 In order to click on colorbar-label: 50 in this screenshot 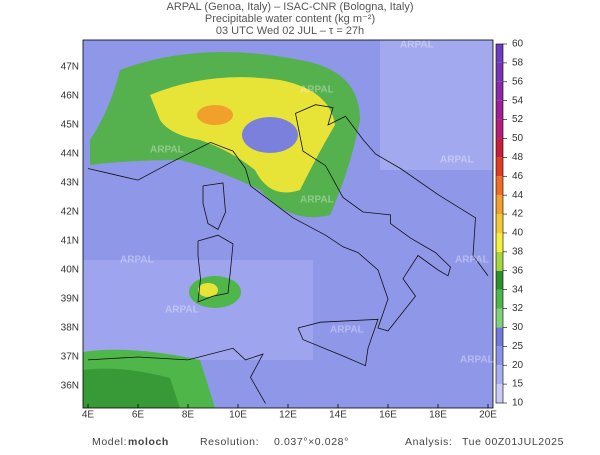, I will do `click(518, 138)`.